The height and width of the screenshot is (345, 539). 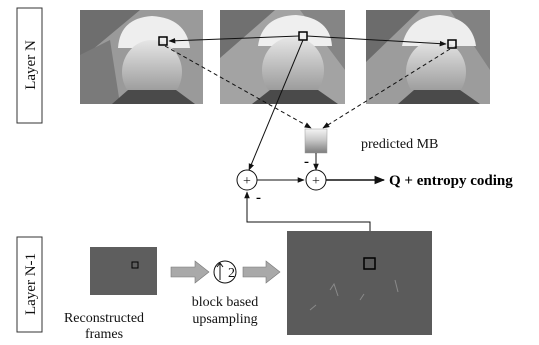 I want to click on layer-n-1-label: Layer N-1, so click(x=31, y=284).